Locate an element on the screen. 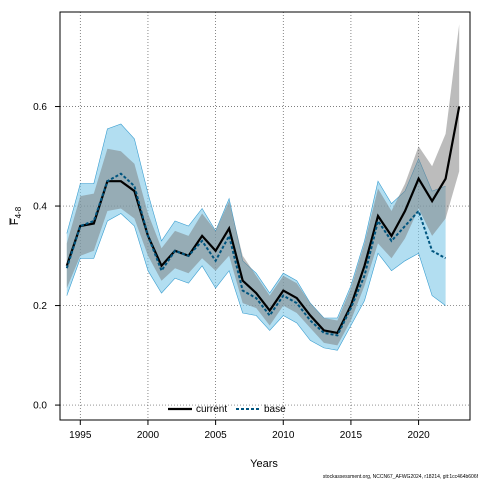 The width and height of the screenshot is (480, 480). legend-current-label: current is located at coordinates (211, 409).